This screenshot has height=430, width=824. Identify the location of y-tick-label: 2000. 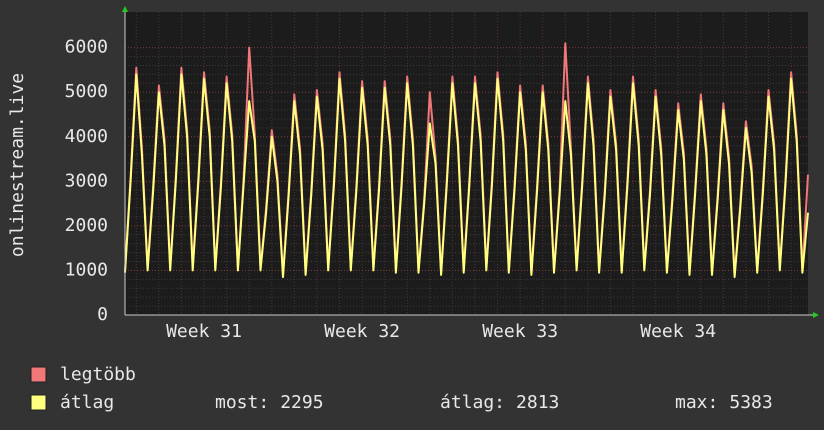
(86, 225).